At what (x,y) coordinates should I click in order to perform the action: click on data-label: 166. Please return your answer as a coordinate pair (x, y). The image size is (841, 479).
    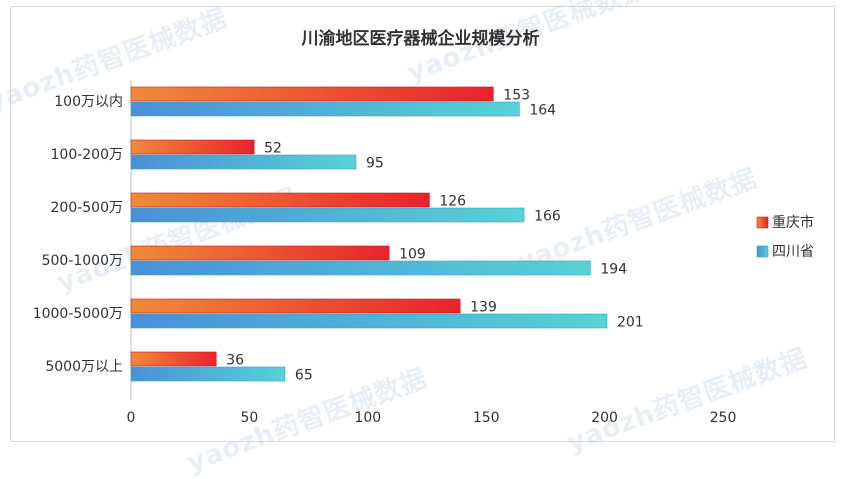
    Looking at the image, I should click on (547, 217).